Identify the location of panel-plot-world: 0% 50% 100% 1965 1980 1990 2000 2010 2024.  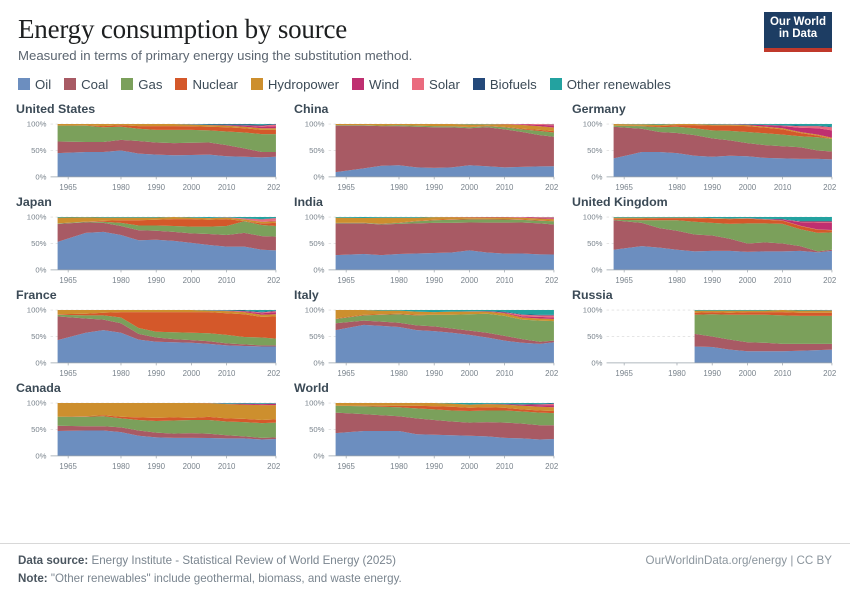
(431, 435).